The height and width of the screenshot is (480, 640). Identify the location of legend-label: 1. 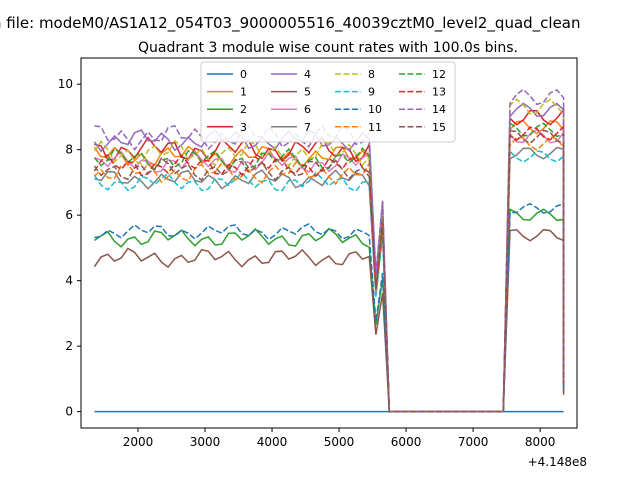
(243, 92).